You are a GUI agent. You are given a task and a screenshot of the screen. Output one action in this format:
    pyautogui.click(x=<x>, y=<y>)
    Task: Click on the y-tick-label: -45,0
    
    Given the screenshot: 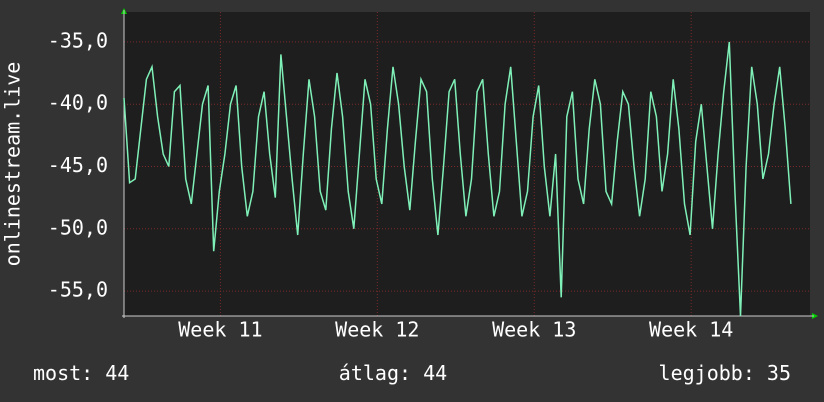 What is the action you would take?
    pyautogui.click(x=78, y=165)
    